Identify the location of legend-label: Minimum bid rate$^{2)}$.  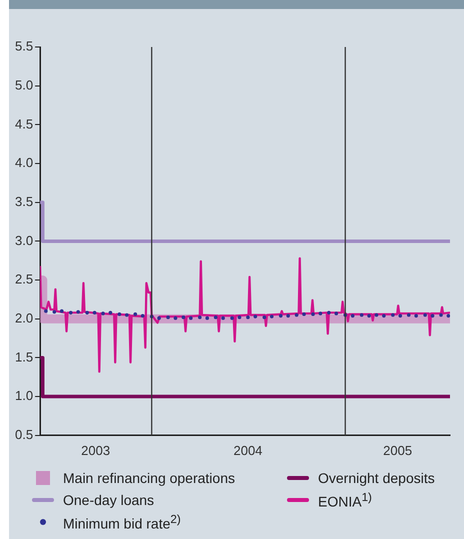
(122, 522).